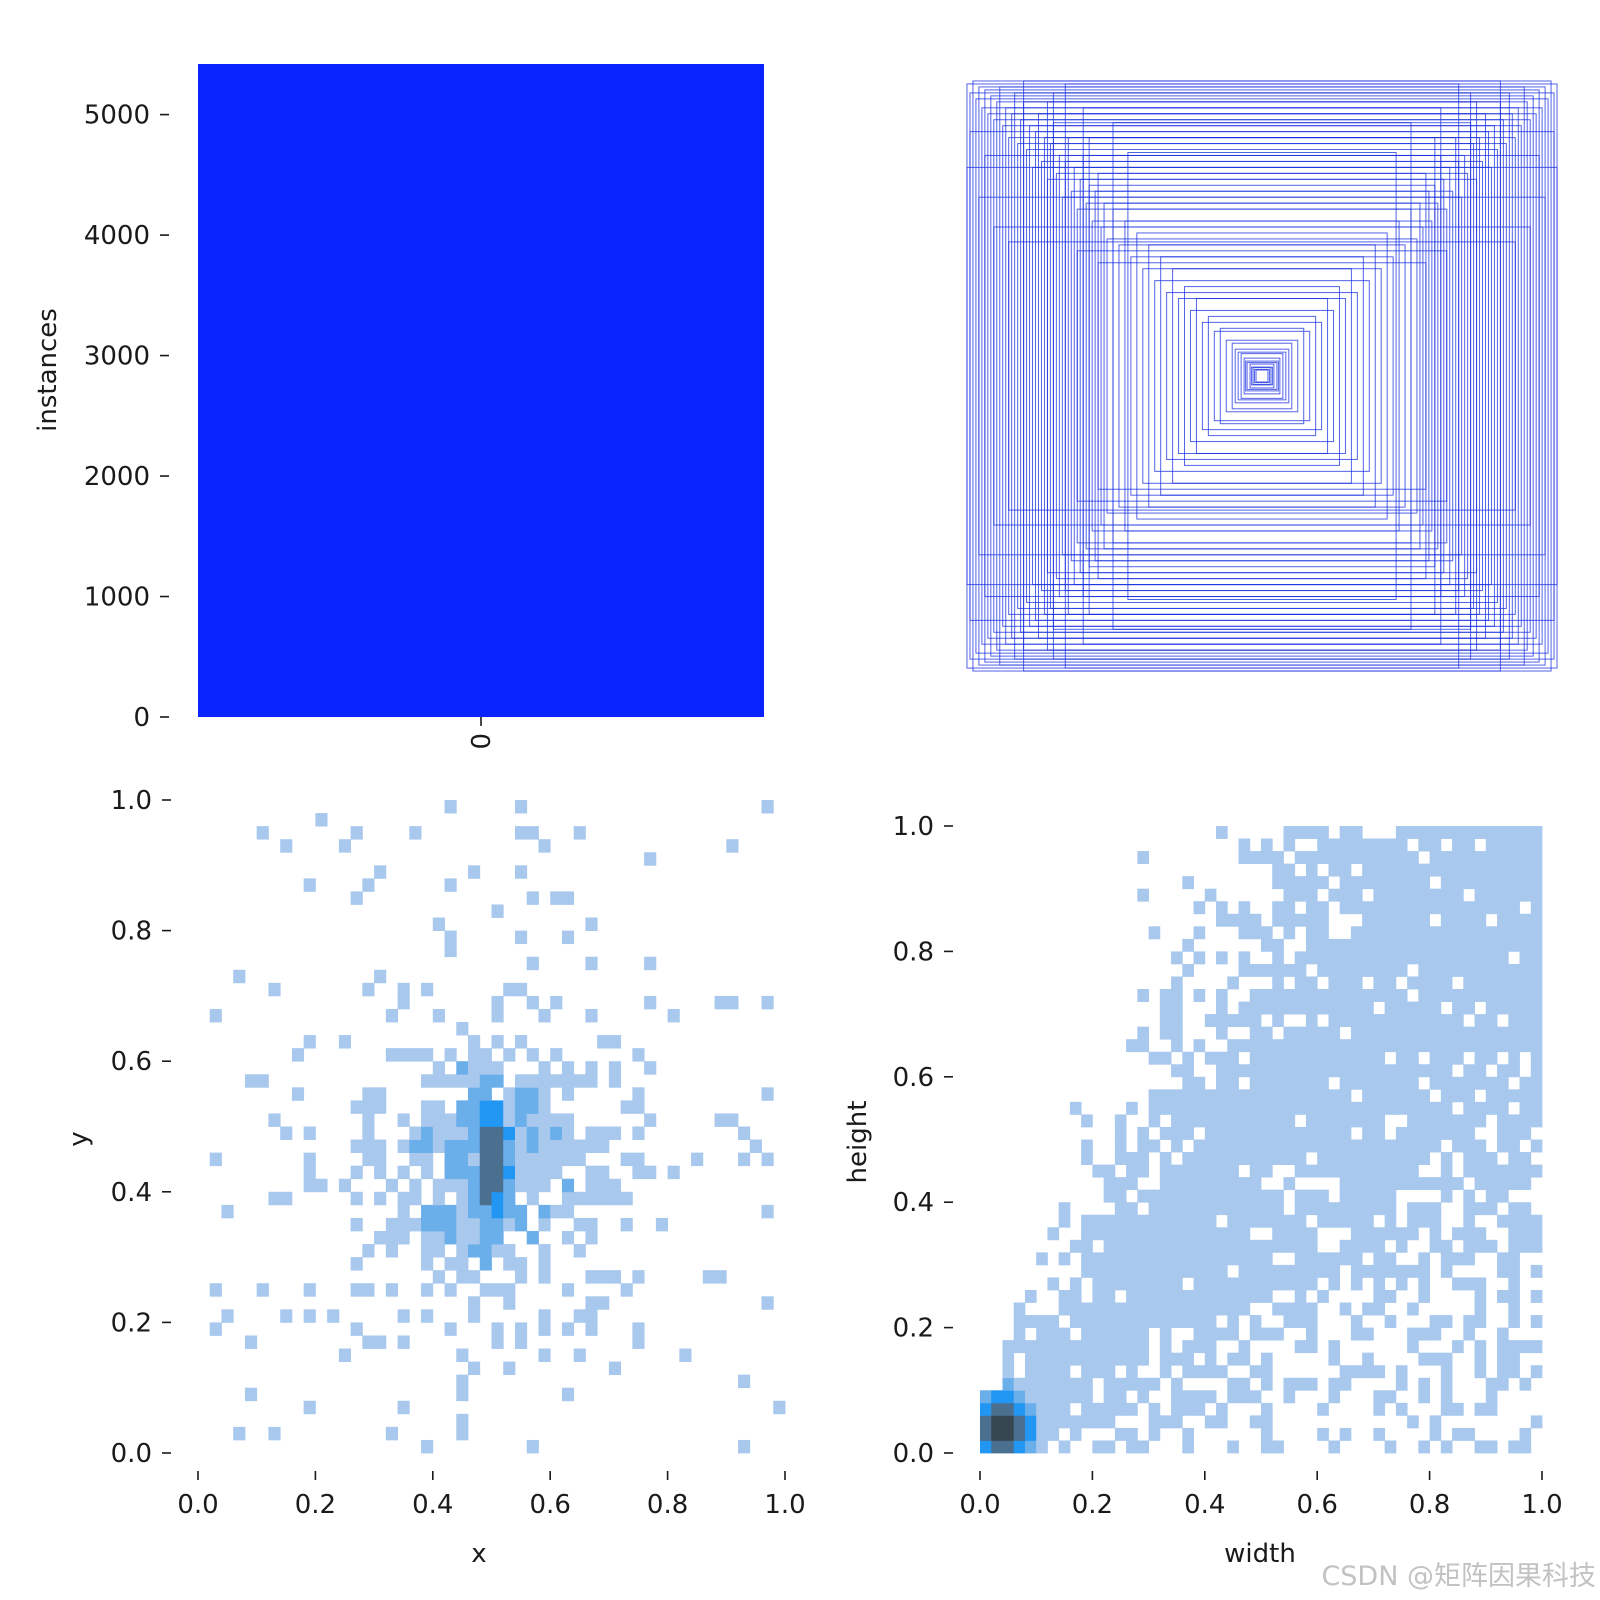  Describe the element at coordinates (131, 801) in the screenshot. I see `y-tick-label: 1.0` at that location.